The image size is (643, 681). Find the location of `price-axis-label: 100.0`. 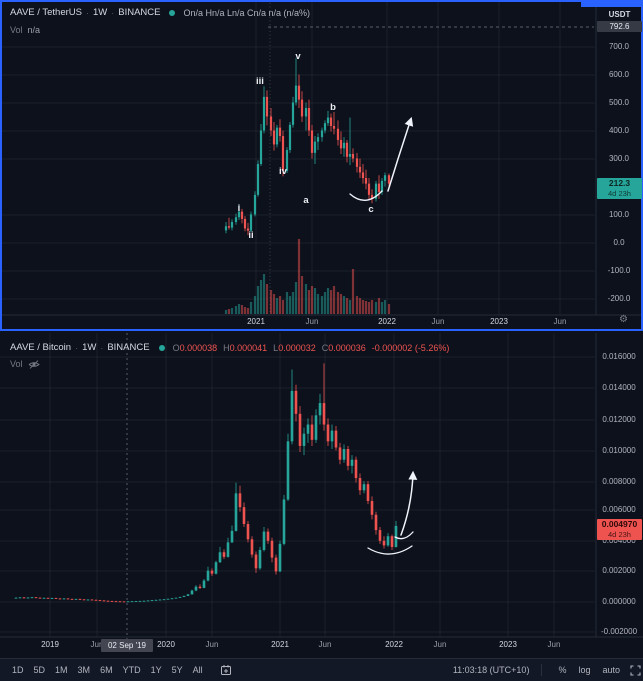

price-axis-label: 100.0 is located at coordinates (619, 214).